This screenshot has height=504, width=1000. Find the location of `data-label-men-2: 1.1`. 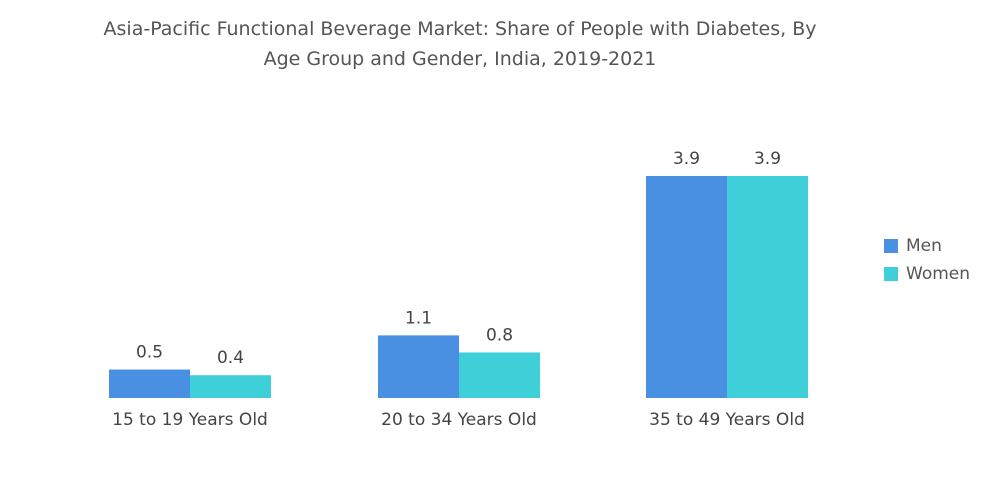

data-label-men-2: 1.1 is located at coordinates (418, 318).